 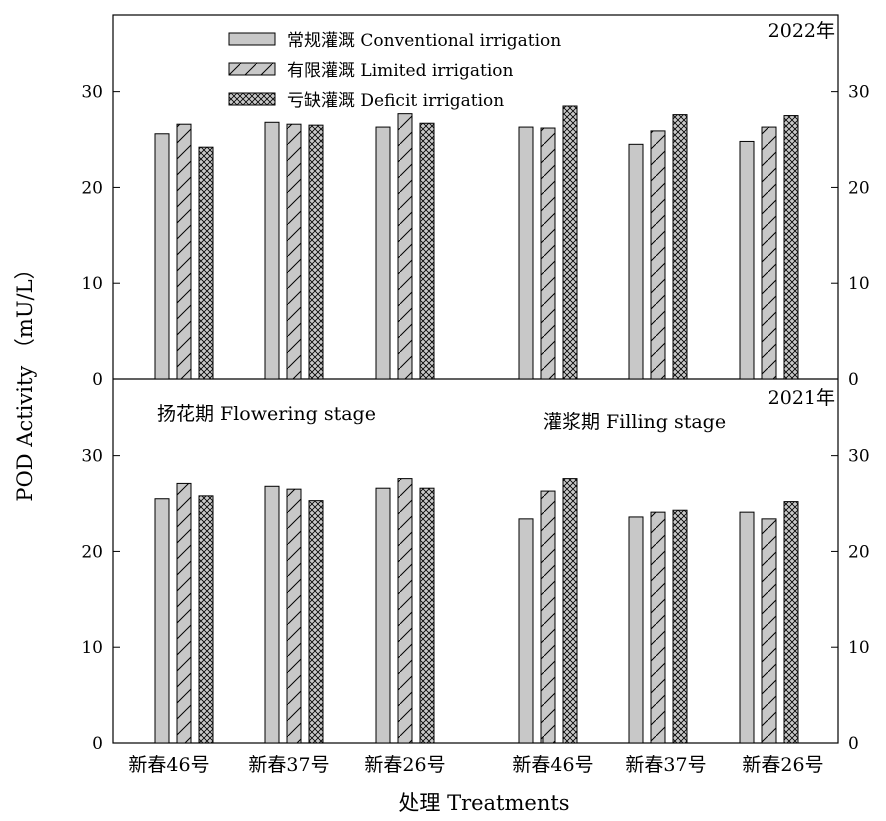 I want to click on panel-year-label: 2021年, so click(x=801, y=398).